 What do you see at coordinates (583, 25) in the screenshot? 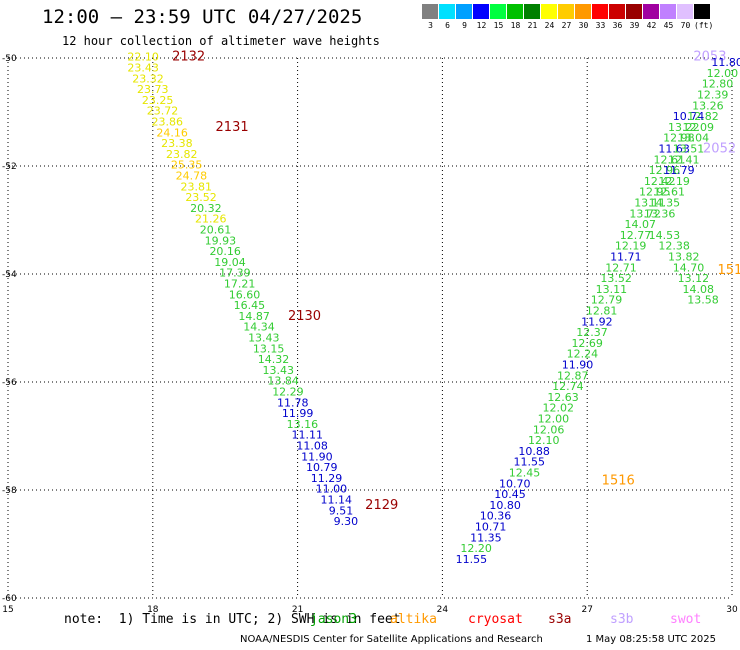
I see `color-scale-label: 30` at bounding box center [583, 25].